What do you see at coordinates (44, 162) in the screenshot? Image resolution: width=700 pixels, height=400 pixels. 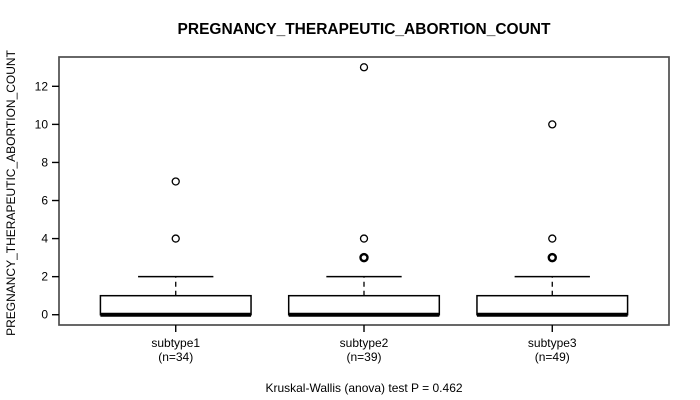 I see `y-tick-label: 8` at bounding box center [44, 162].